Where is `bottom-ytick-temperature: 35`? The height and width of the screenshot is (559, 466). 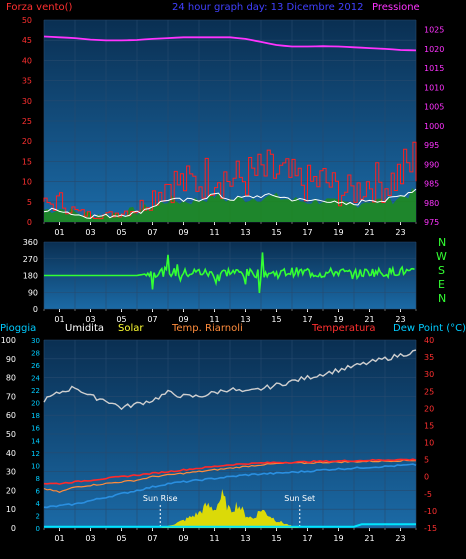 bottom-ytick-temperature: 35 is located at coordinates (429, 357).